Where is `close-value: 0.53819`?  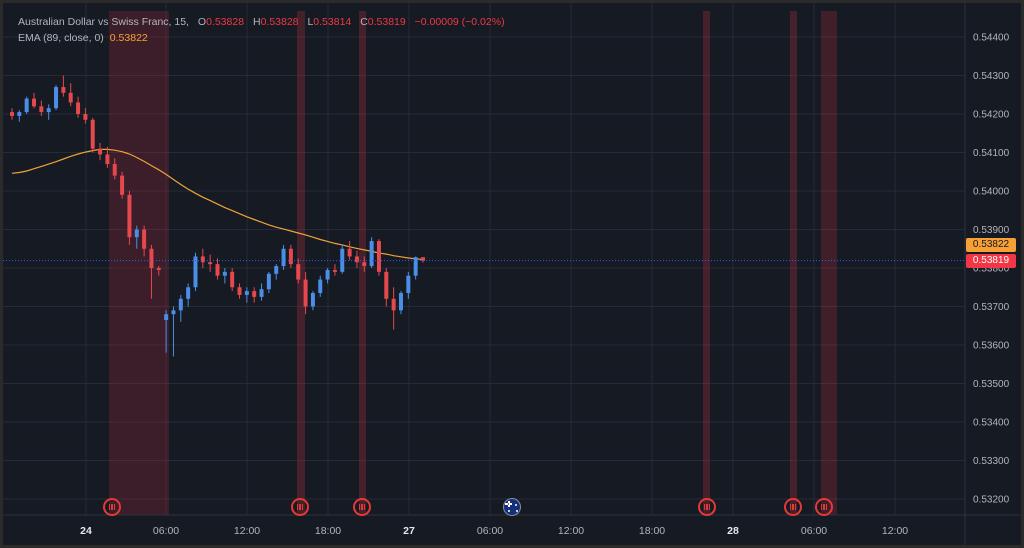
close-value: 0.53819 is located at coordinates (386, 22).